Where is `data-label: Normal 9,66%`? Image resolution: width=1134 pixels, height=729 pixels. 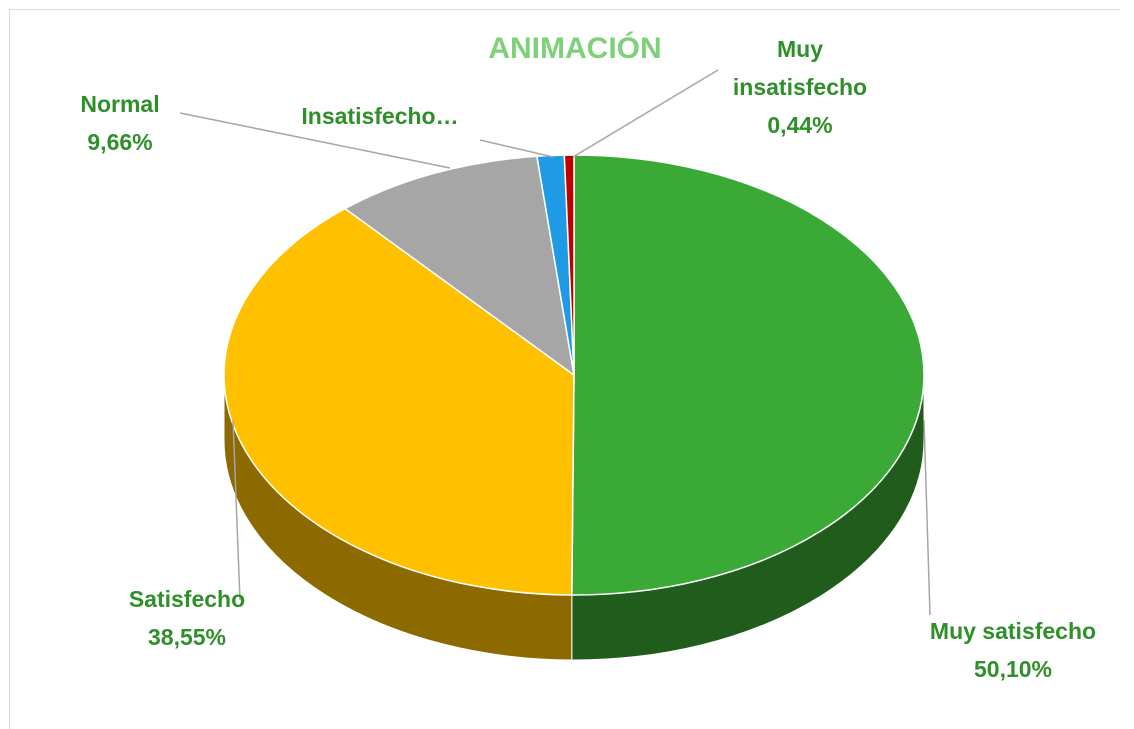 data-label: Normal 9,66% is located at coordinates (119, 123).